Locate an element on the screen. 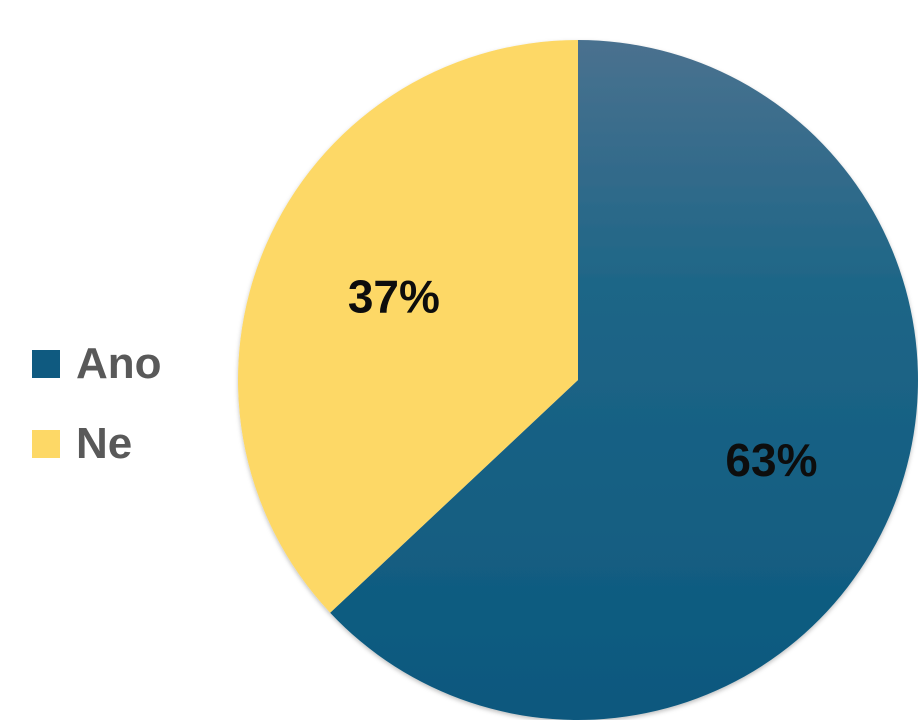 This screenshot has width=918, height=720. slice-label-ne: 37% is located at coordinates (394, 296).